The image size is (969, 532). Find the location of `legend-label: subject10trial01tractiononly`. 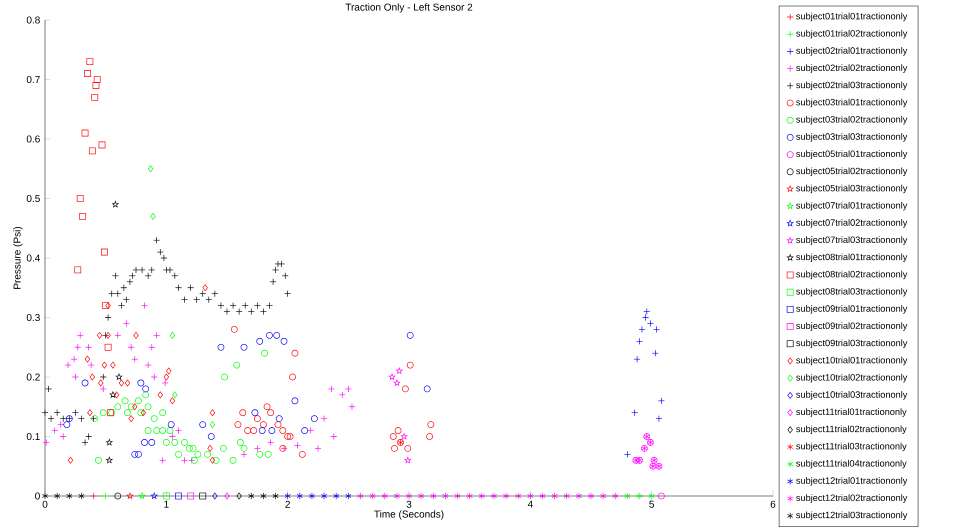

legend-label: subject10trial01tractiononly is located at coordinates (852, 361).